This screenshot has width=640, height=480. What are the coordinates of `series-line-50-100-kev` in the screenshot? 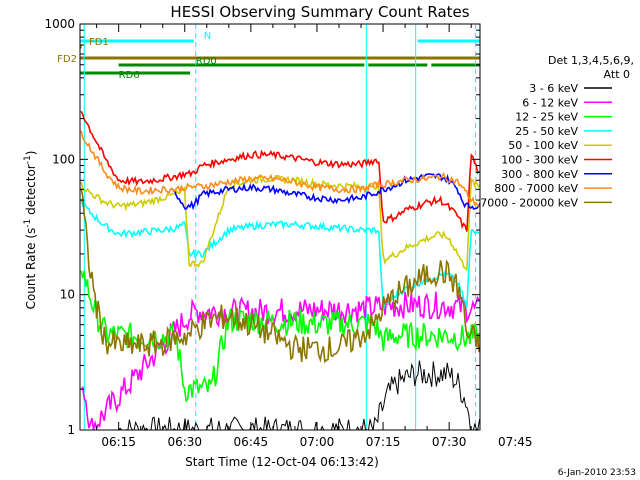 It's located at (280, 223).